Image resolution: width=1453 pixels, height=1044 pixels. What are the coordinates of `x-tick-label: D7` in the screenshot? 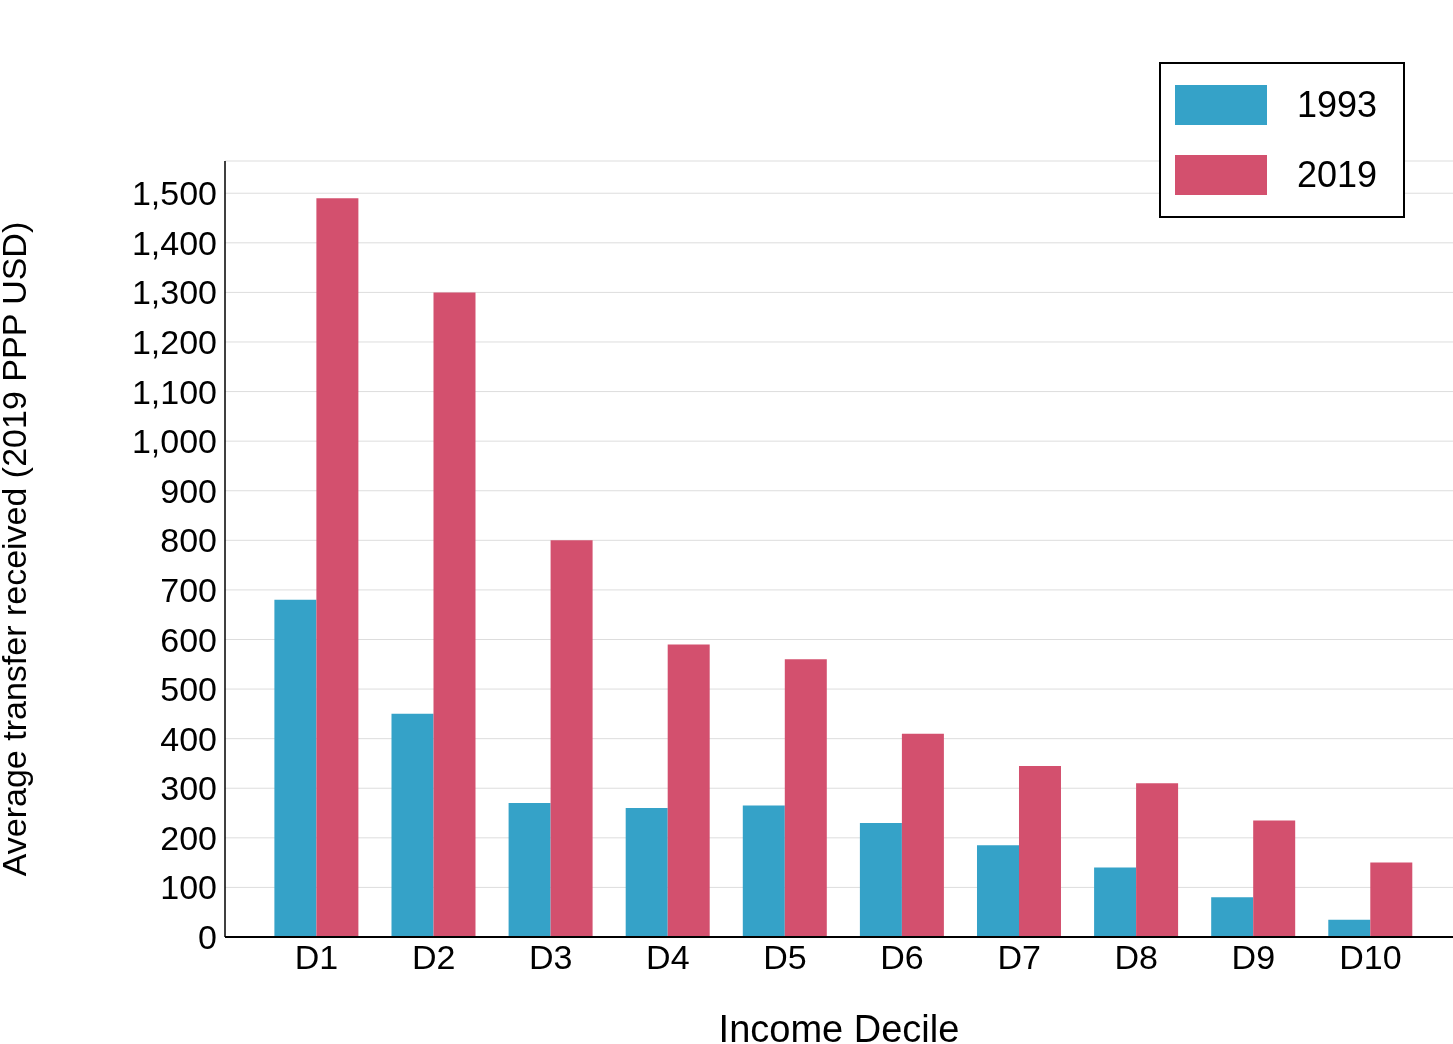 It's located at (1019, 957).